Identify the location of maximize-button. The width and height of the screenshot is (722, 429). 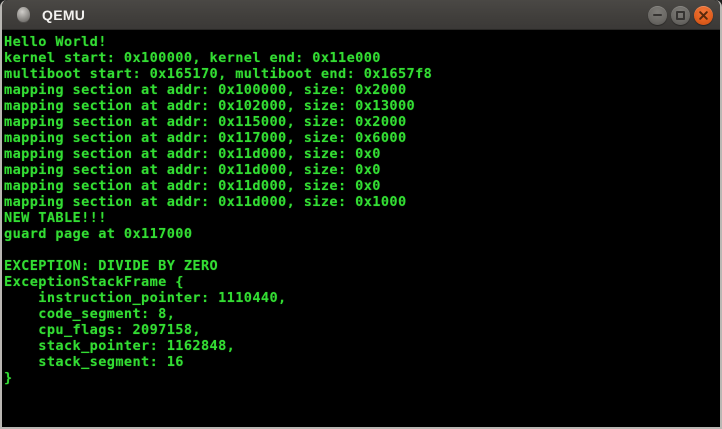
(680, 15).